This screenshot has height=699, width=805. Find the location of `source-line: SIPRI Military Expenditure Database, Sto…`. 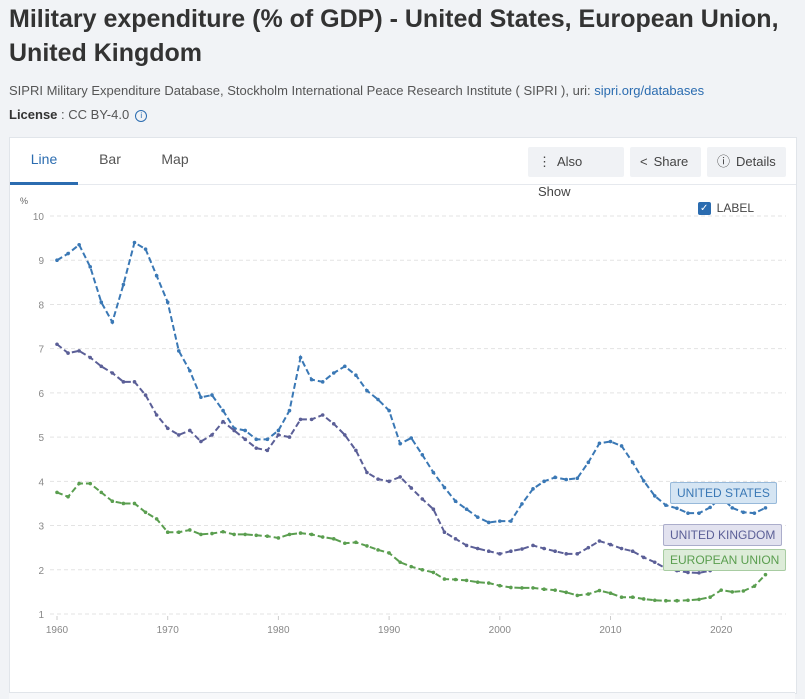

source-line: SIPRI Military Expenditure Database, Sto… is located at coordinates (356, 90).